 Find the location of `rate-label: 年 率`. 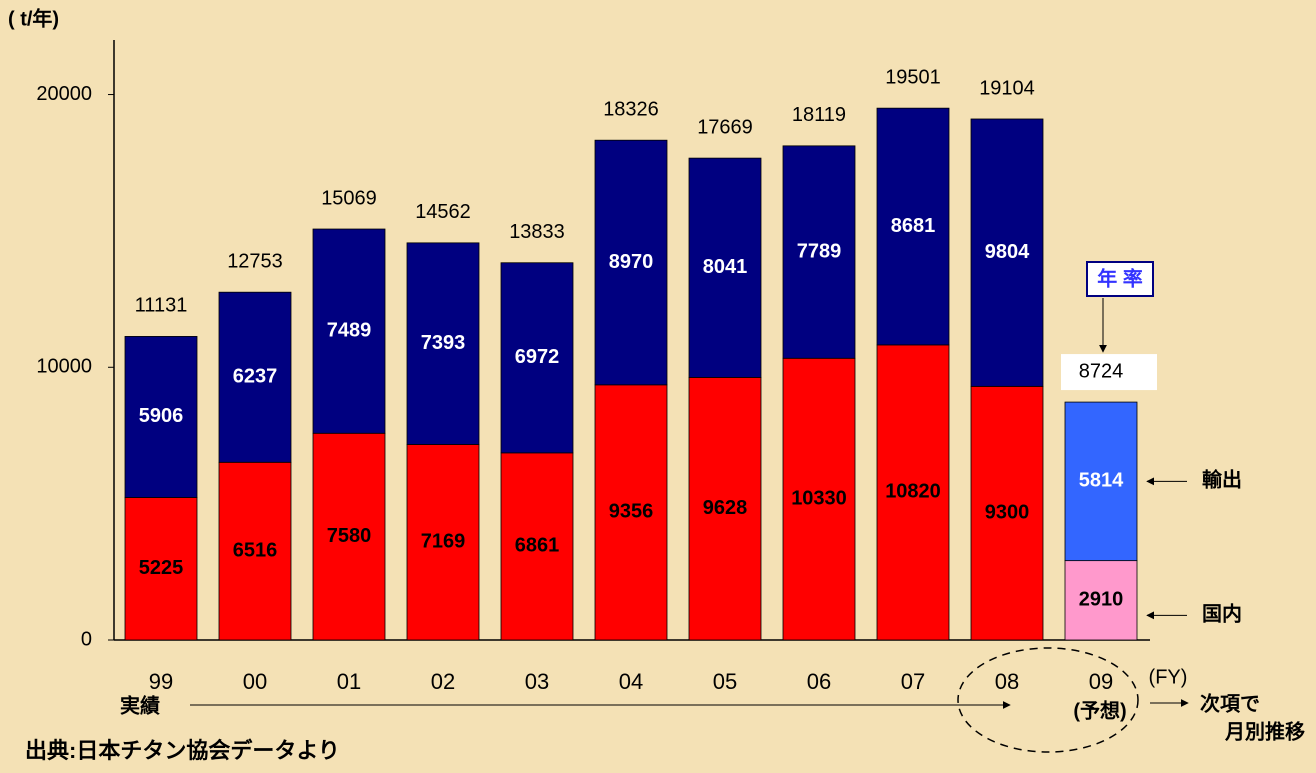

rate-label: 年 率 is located at coordinates (1120, 278).